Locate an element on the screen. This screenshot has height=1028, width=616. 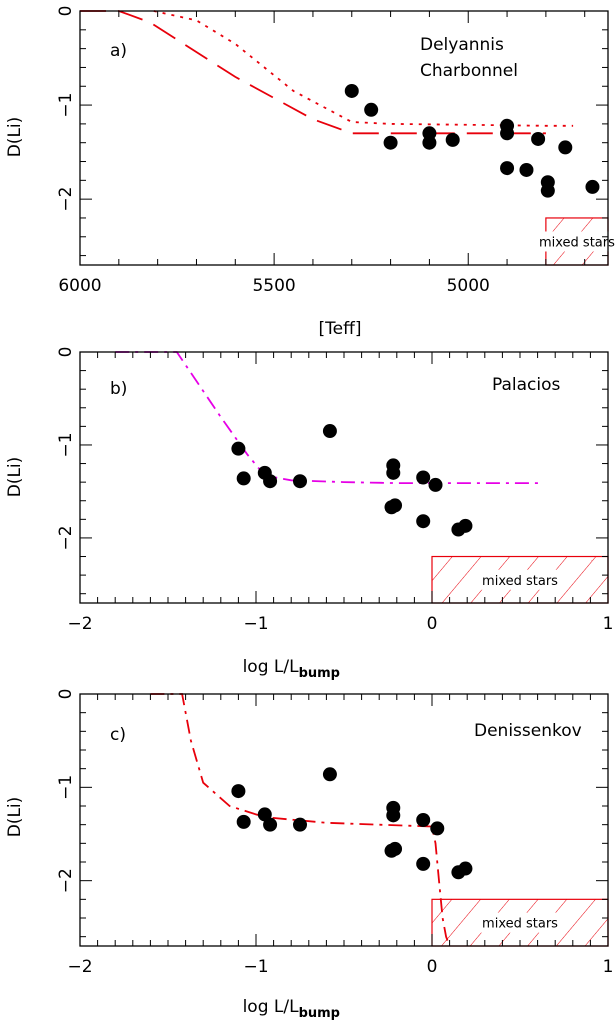
model-curve-dotted is located at coordinates (363, 68).